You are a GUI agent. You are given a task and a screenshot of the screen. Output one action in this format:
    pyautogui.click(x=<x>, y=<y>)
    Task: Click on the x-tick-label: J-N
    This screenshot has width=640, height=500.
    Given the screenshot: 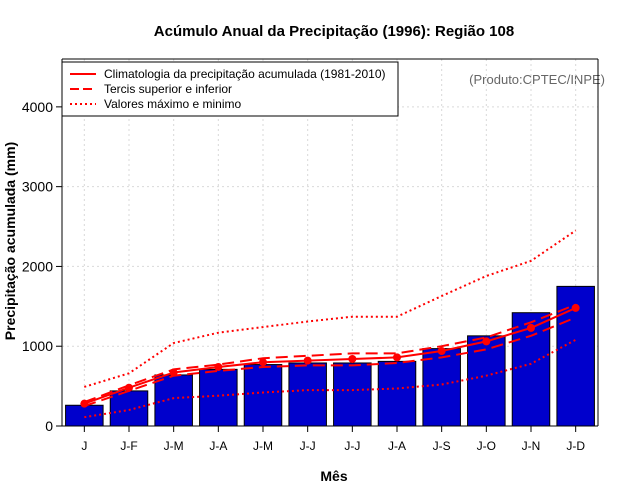 What is the action you would take?
    pyautogui.click(x=531, y=446)
    